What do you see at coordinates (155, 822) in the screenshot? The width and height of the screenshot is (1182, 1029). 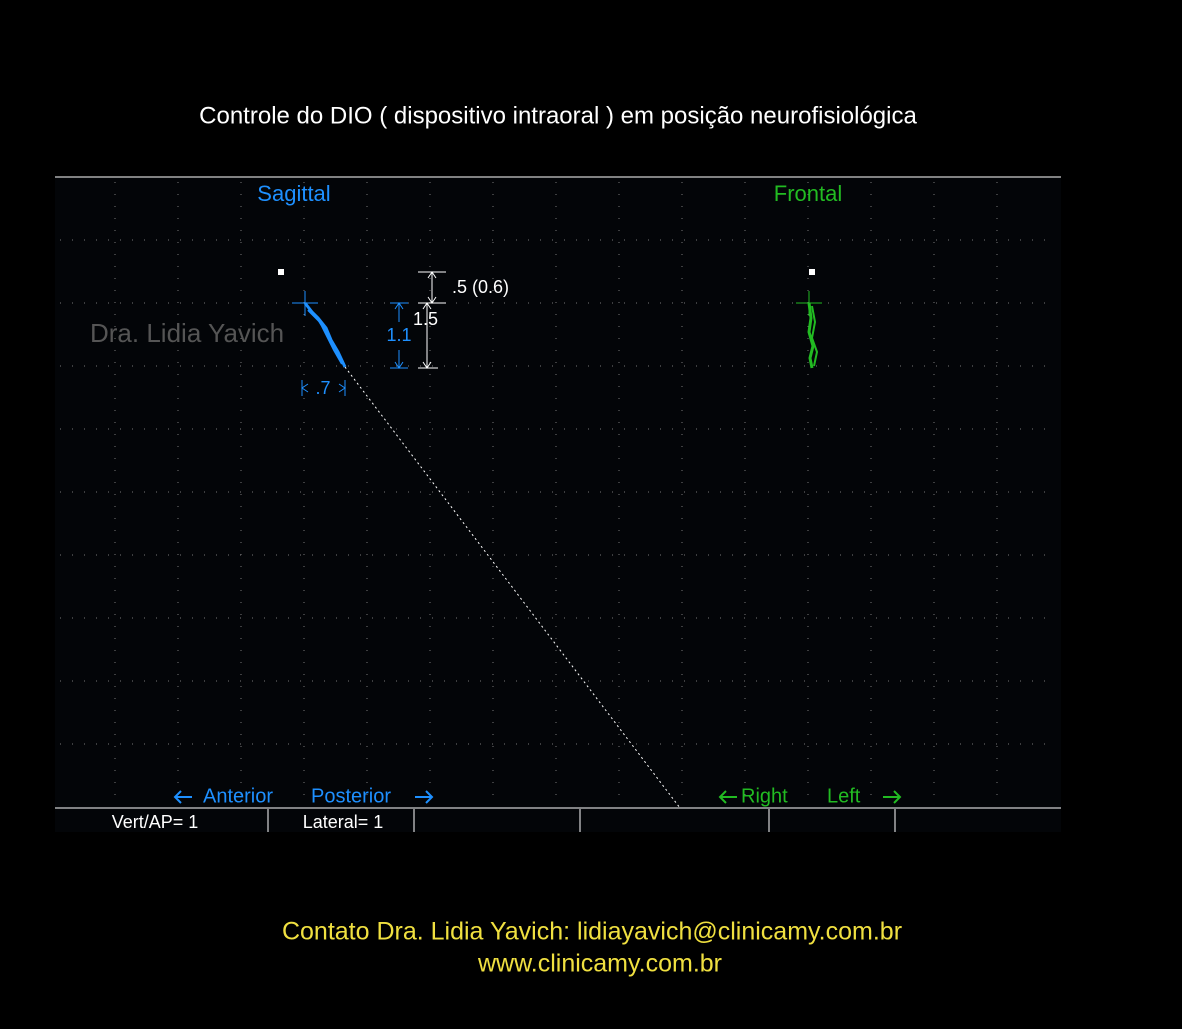 I see `status-text: Vert/AP= 1` at bounding box center [155, 822].